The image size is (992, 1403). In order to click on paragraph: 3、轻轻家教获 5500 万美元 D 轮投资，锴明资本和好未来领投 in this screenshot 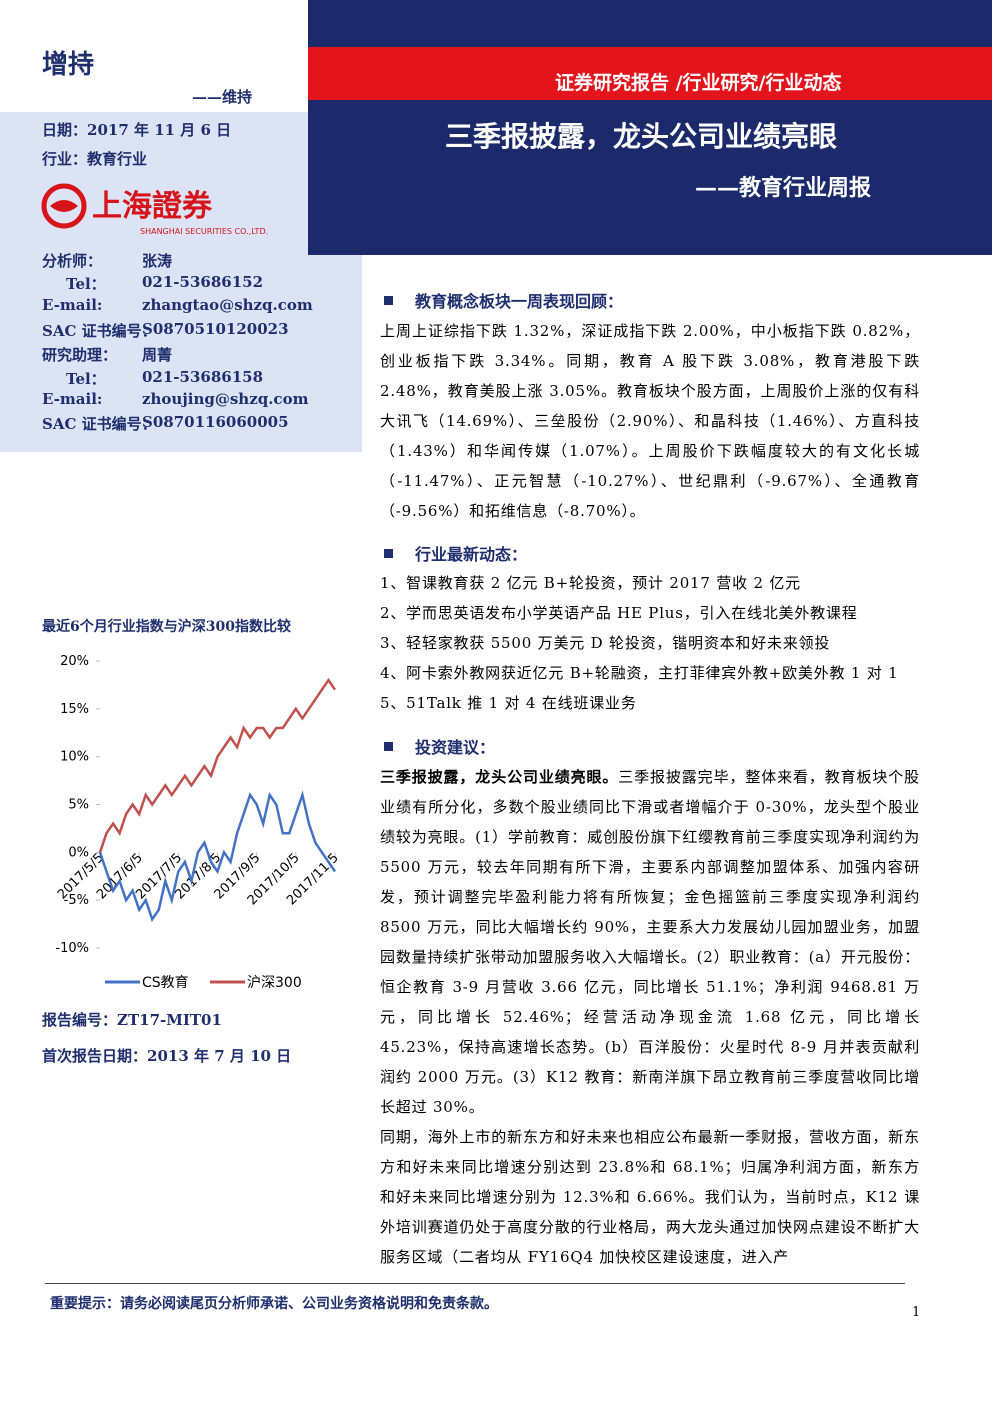, I will do `click(650, 643)`.